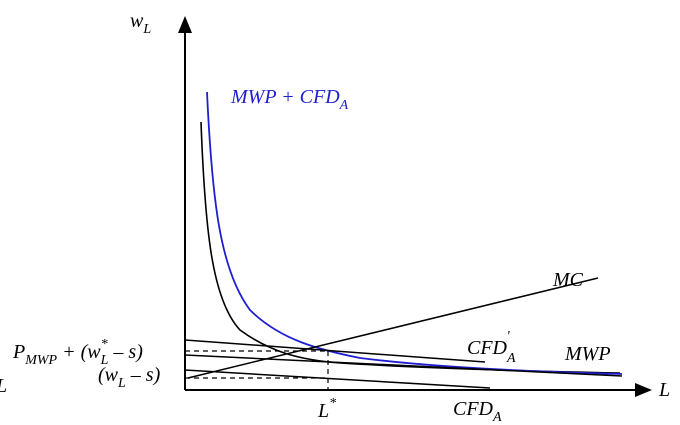 This screenshot has width=680, height=425. What do you see at coordinates (140, 23) in the screenshot?
I see `y-axis-label: wL` at bounding box center [140, 23].